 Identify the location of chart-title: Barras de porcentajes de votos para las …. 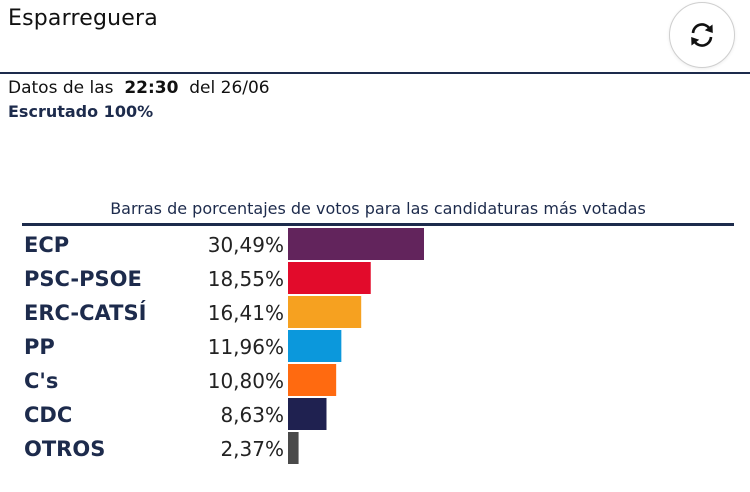
(378, 208).